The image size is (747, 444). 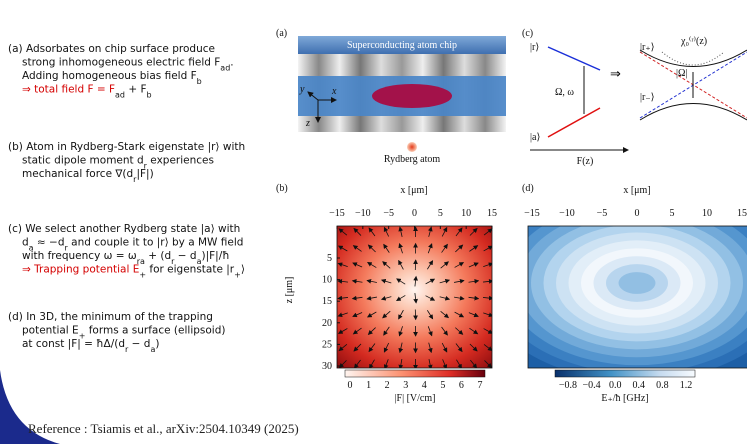 What do you see at coordinates (141, 261) in the screenshot?
I see `text-run: ra` at bounding box center [141, 261].